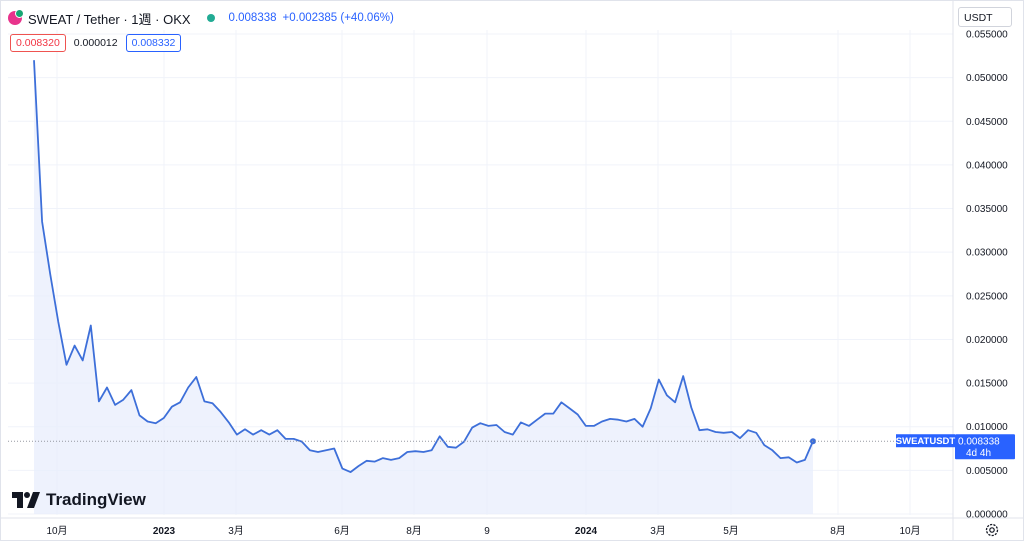  What do you see at coordinates (987, 35) in the screenshot?
I see `y-tick-label: 0.055000` at bounding box center [987, 35].